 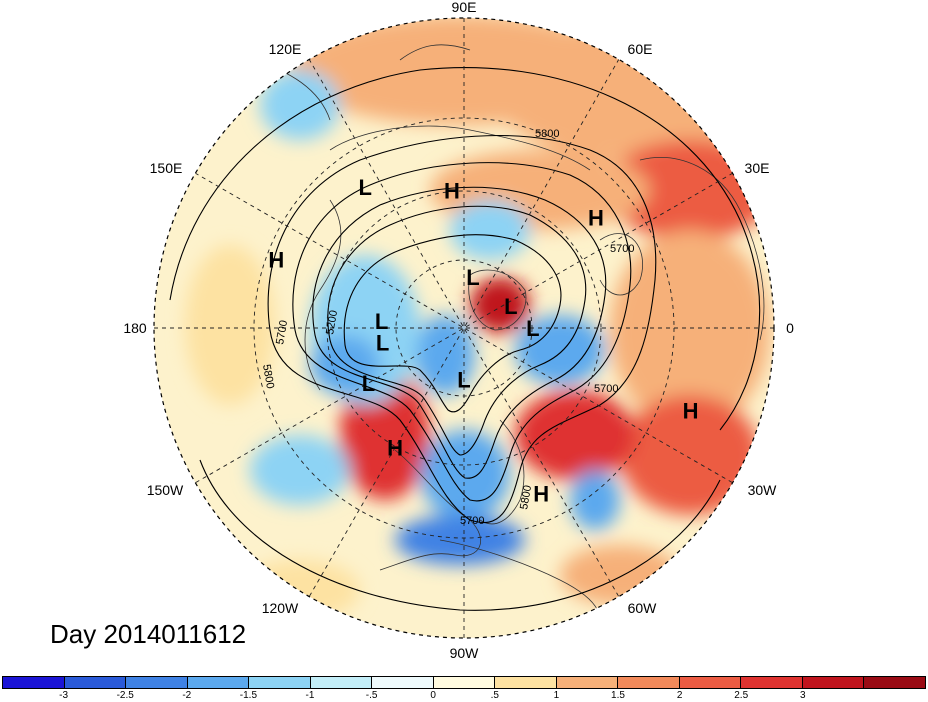 I want to click on contour-label: 5200, so click(x=332, y=322).